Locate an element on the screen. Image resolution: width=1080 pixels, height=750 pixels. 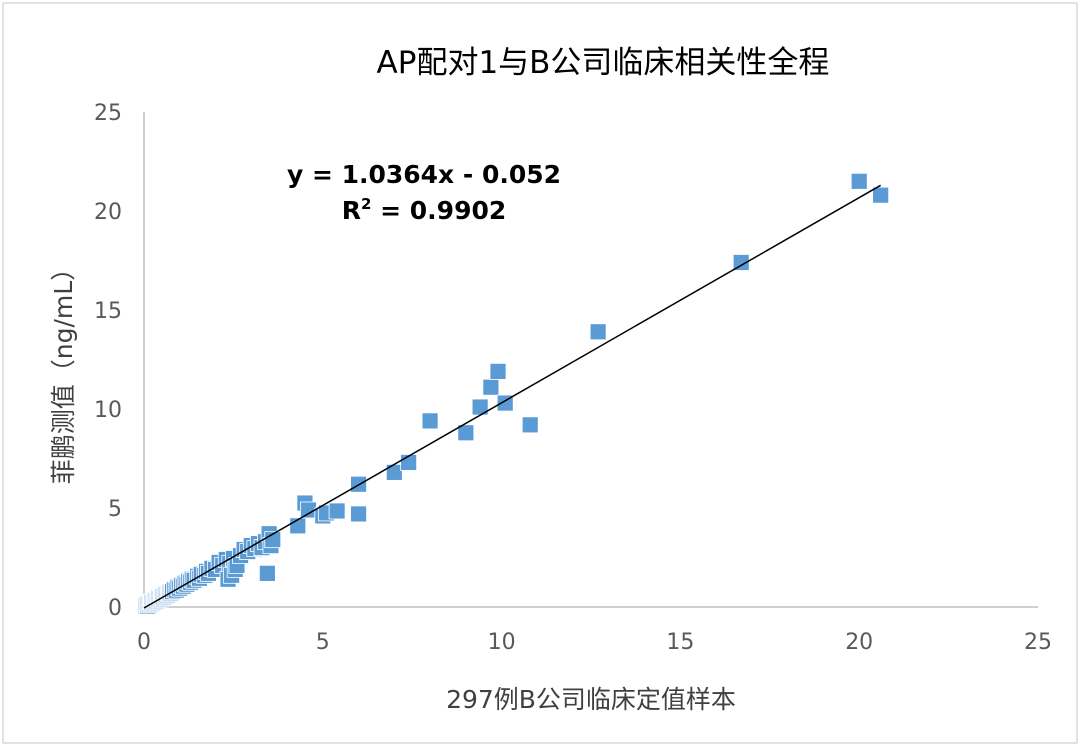
r-squared-label: R2 = 0.9902 is located at coordinates (424, 210).